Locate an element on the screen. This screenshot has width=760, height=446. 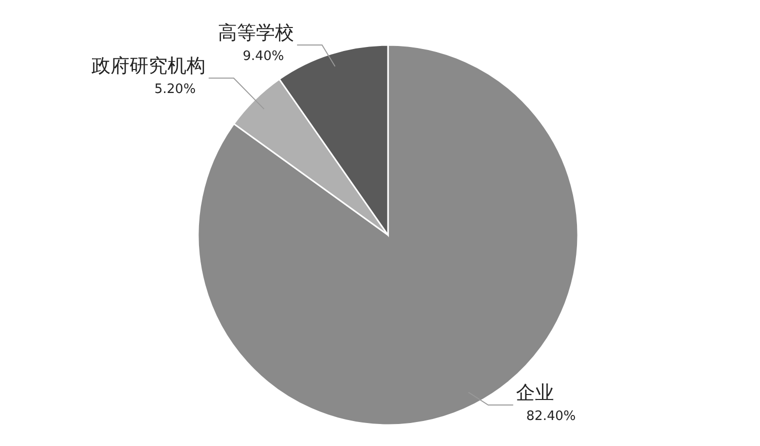
slice-label: 政府研究机构 is located at coordinates (149, 66).